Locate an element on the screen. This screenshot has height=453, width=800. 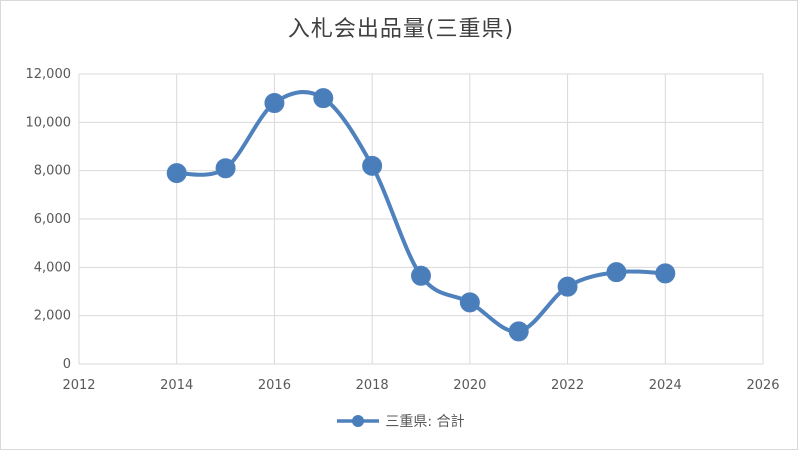
y-tick-label: 8,000 is located at coordinates (52, 171).